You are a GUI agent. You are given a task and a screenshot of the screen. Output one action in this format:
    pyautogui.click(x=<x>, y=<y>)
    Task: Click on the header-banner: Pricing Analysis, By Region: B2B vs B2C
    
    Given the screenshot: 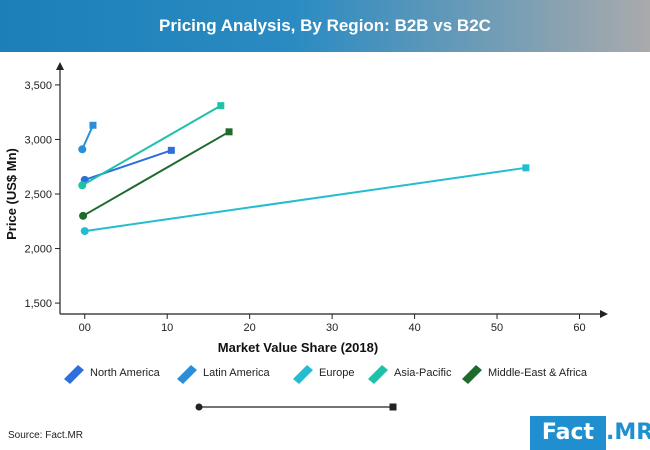 What is the action you would take?
    pyautogui.click(x=325, y=26)
    